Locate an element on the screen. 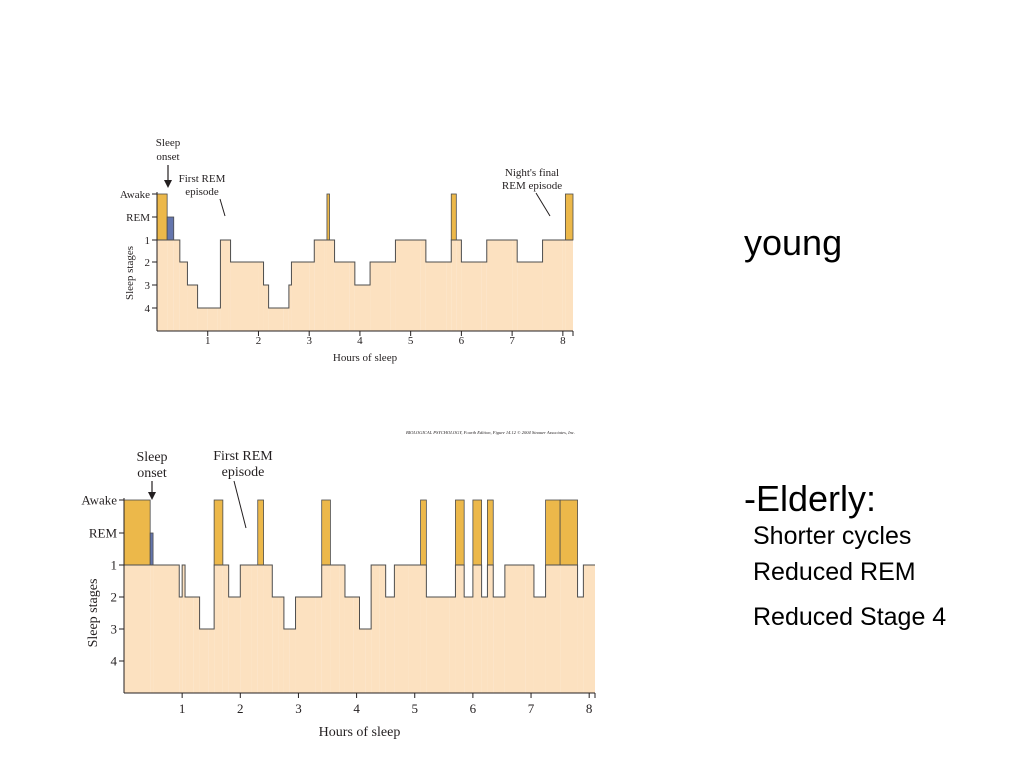  annotation-text: episode is located at coordinates (202, 192).